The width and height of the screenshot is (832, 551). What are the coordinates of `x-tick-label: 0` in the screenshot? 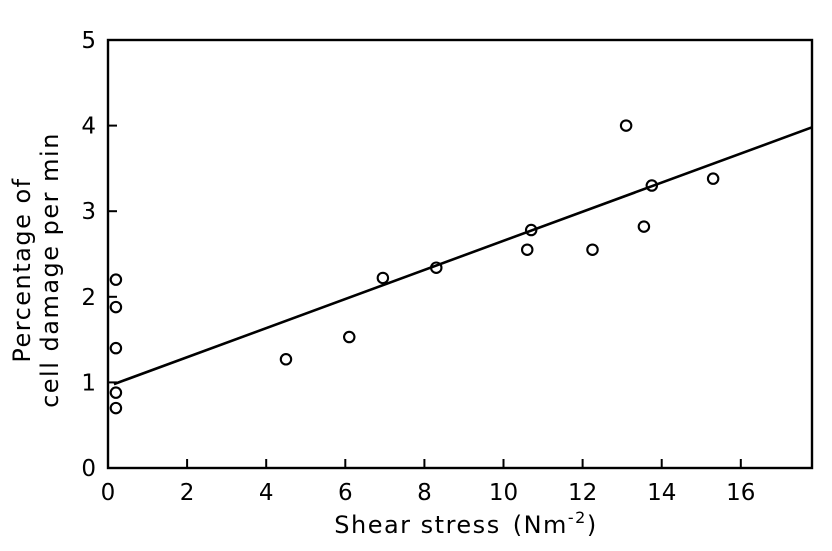 It's located at (108, 493).